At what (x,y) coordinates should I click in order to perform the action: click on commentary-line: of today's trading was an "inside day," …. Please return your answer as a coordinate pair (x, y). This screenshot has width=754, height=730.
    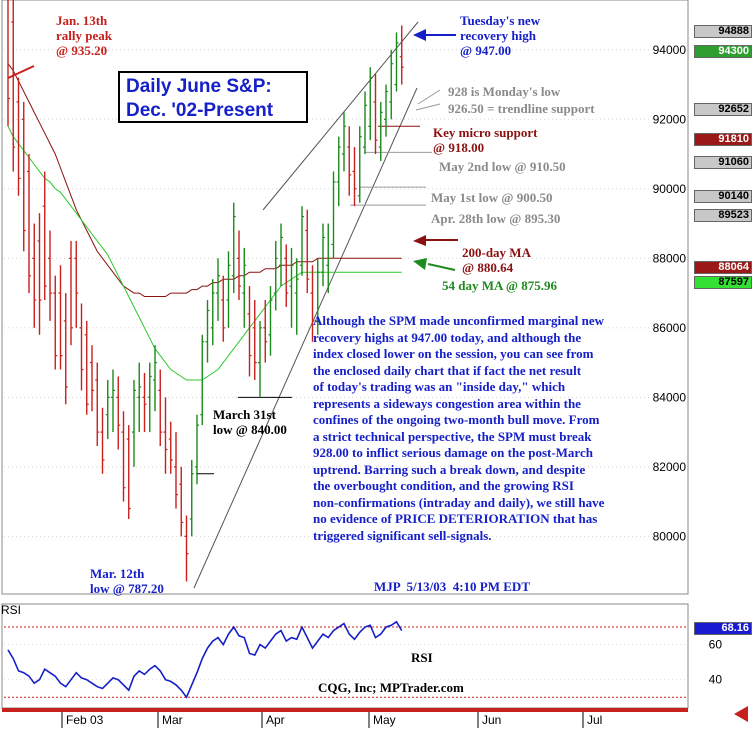
    Looking at the image, I should click on (439, 386).